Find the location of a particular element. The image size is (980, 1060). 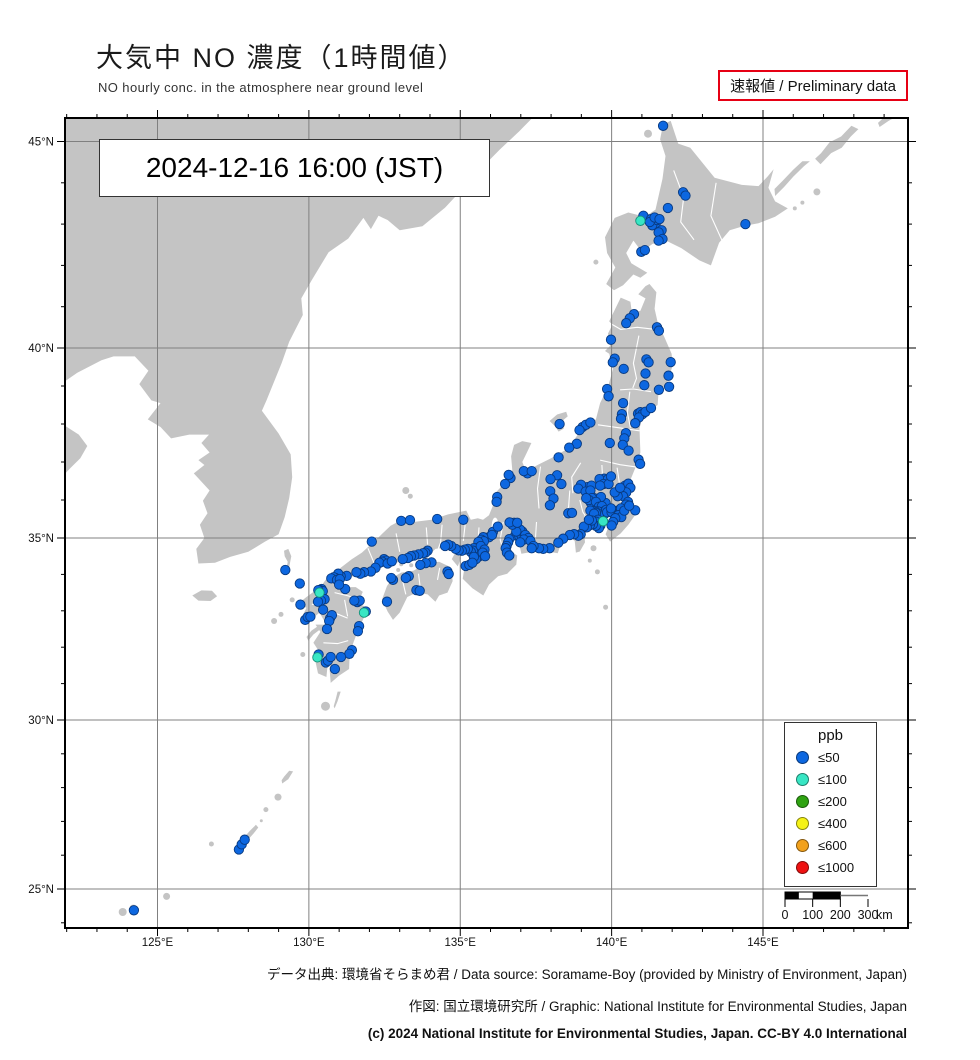

landmass-tanegashima is located at coordinates (337, 700).